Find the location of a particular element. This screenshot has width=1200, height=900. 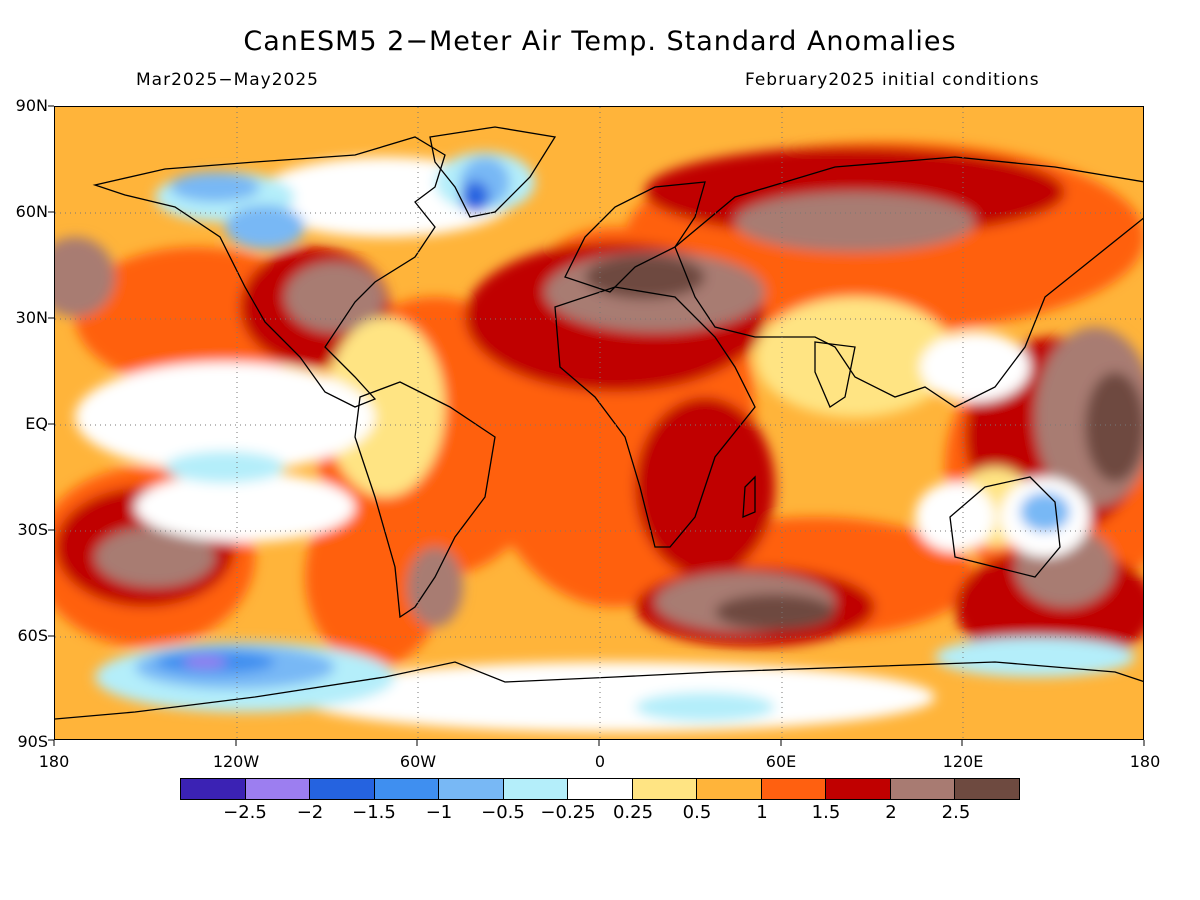

forecast-period: Mar2025−May2025 is located at coordinates (227, 80).